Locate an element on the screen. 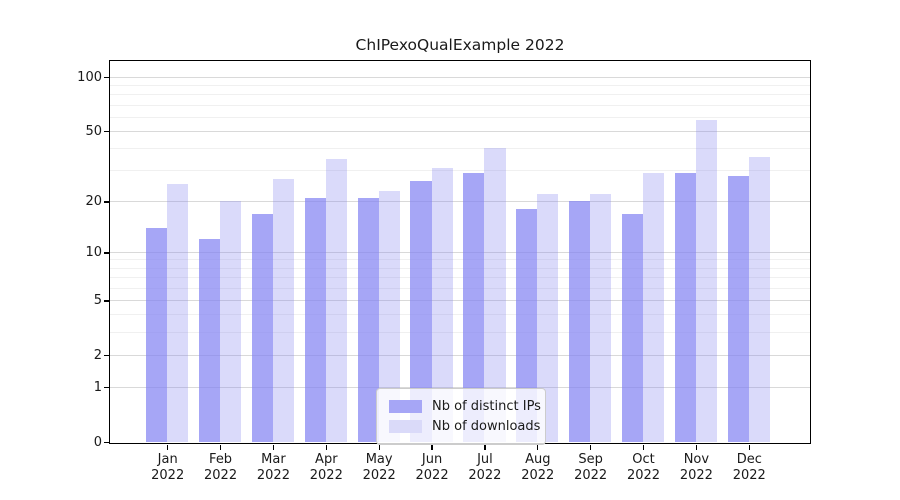 The image size is (900, 500). legend-swatch-downloads is located at coordinates (405, 426).